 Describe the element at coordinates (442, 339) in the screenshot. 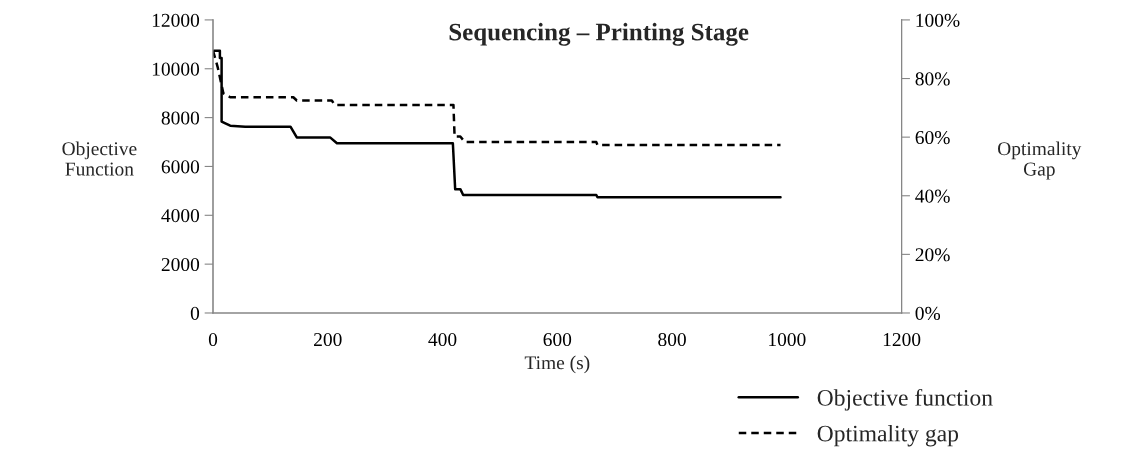

I see `x-tick-label: 400` at that location.